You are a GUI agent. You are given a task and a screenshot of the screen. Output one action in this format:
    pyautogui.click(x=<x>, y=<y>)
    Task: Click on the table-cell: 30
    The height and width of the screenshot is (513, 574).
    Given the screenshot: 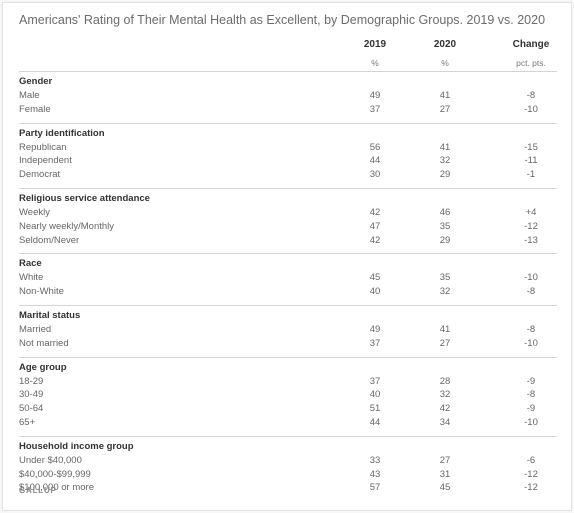 What is the action you would take?
    pyautogui.click(x=375, y=175)
    